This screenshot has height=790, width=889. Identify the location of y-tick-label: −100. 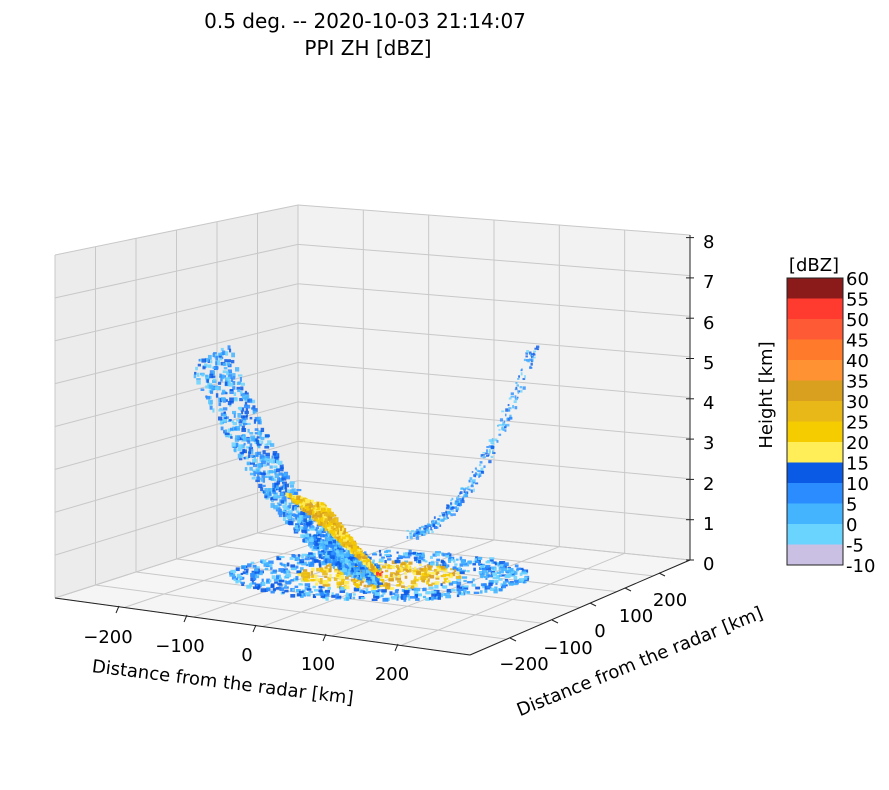
(567, 648).